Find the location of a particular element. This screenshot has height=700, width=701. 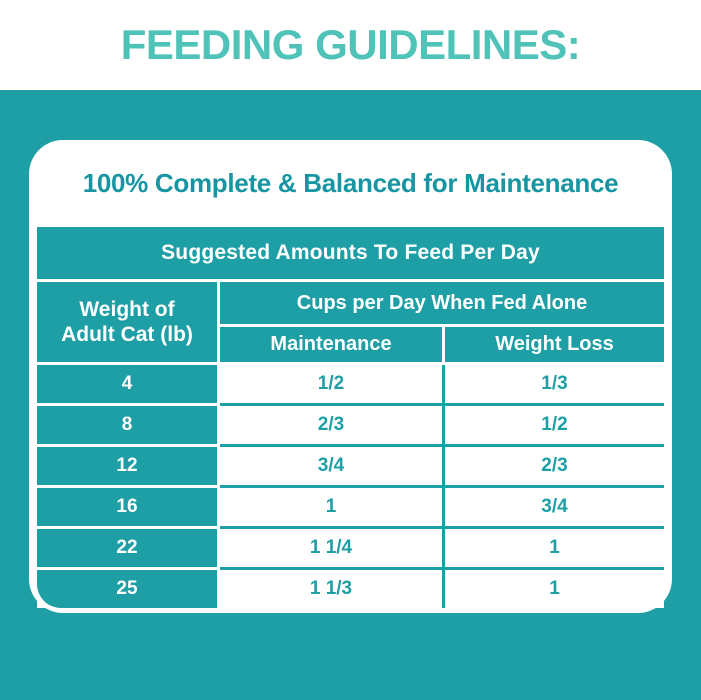

weight-loss-value-cell: 1/3 is located at coordinates (554, 384).